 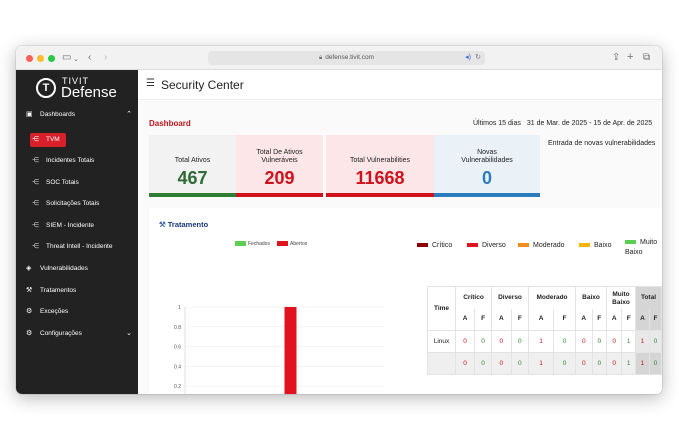 What do you see at coordinates (441, 363) in the screenshot?
I see `table-cell-time` at bounding box center [441, 363].